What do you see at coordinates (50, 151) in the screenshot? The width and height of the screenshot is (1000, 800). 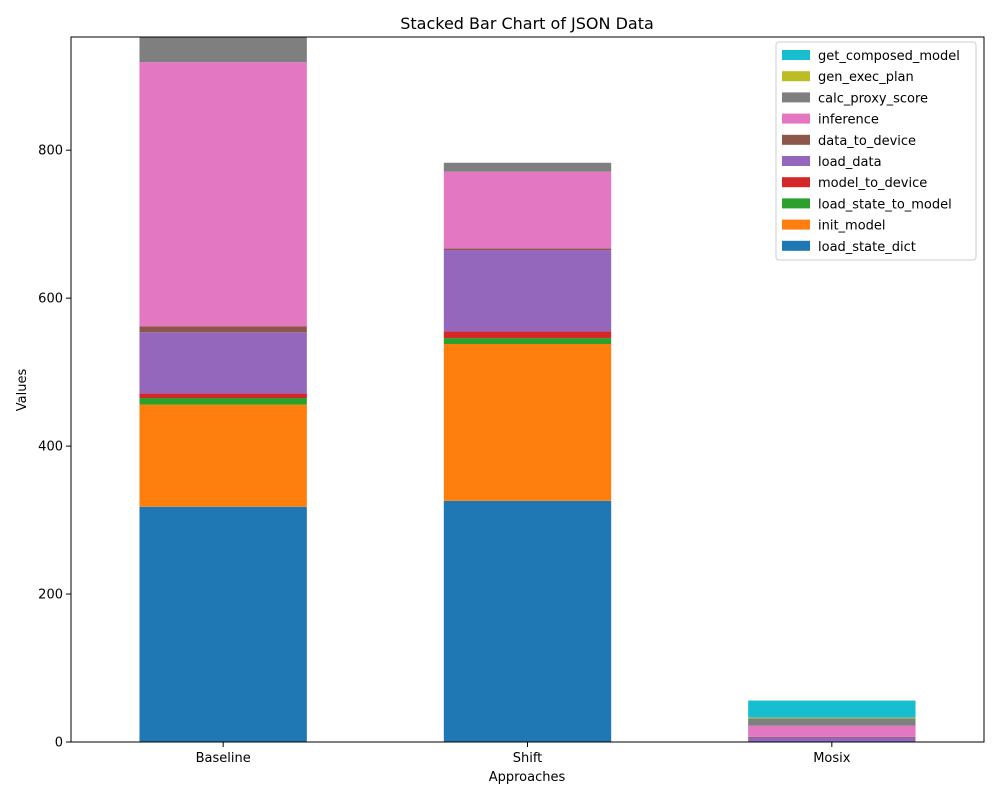 I see `y-tick-label: 800` at bounding box center [50, 151].